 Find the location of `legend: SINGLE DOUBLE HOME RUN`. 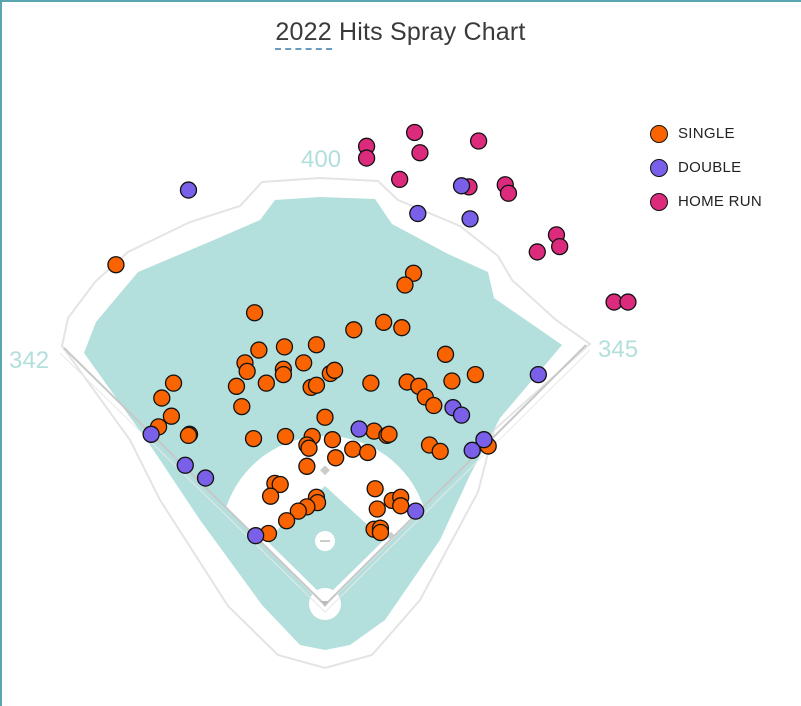

legend: SINGLE DOUBLE HOME RUN is located at coordinates (706, 167).